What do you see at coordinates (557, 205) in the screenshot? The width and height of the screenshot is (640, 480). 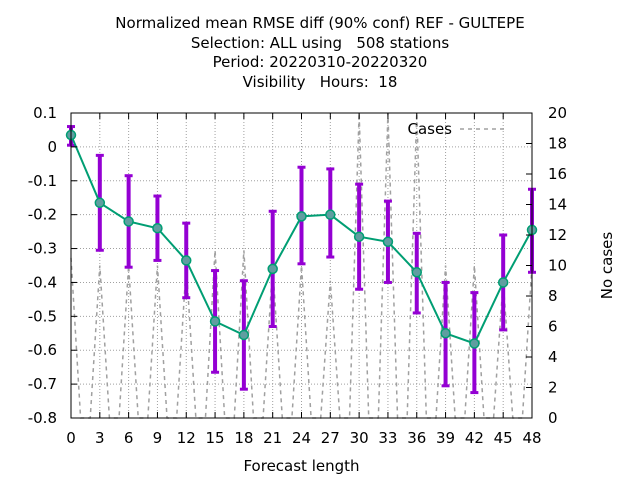 I see `y2-tick-label-3: 14` at bounding box center [557, 205].